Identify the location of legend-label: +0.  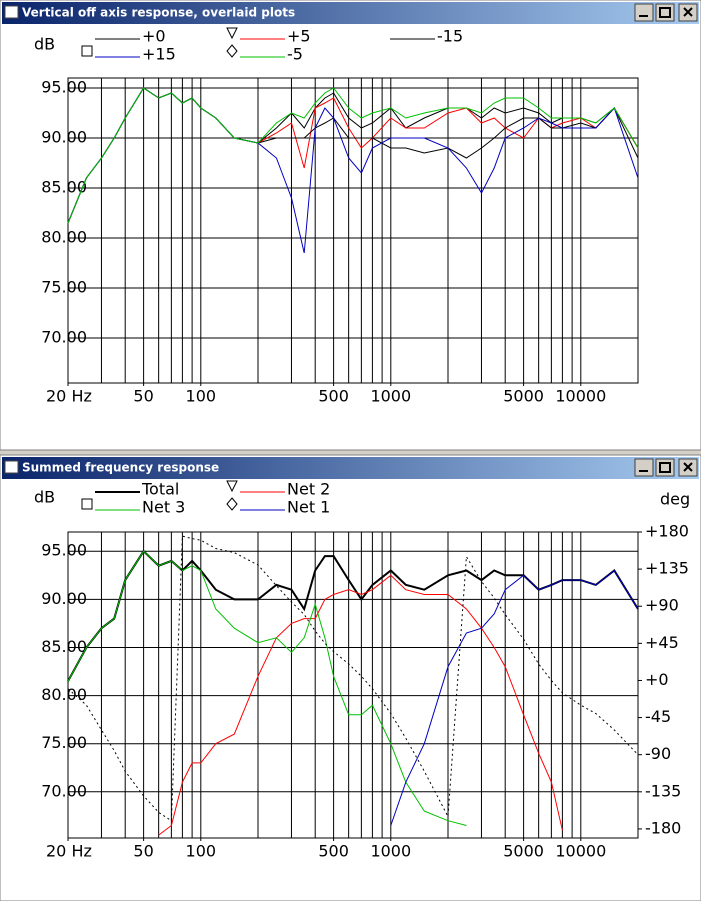
(154, 36).